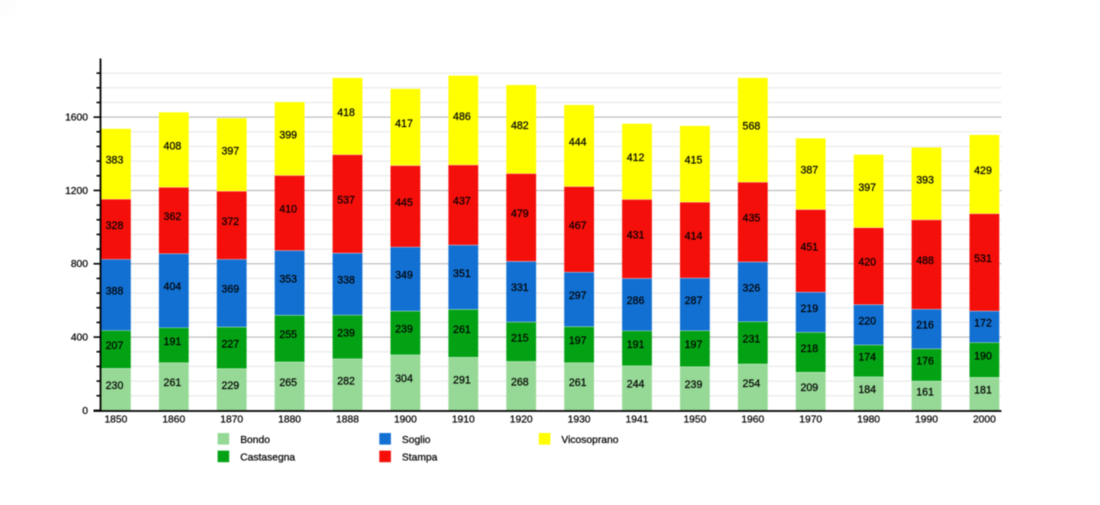 The height and width of the screenshot is (505, 1100). What do you see at coordinates (867, 390) in the screenshot?
I see `svg-text: 184` at bounding box center [867, 390].